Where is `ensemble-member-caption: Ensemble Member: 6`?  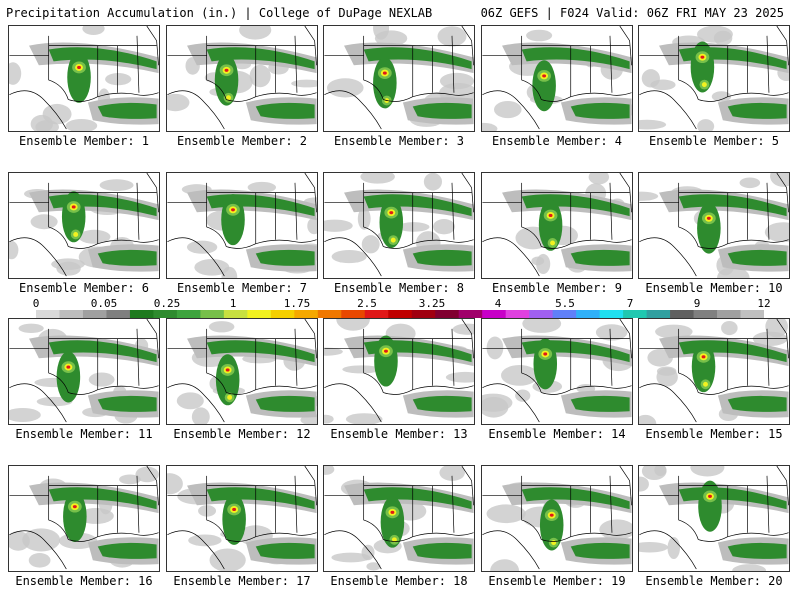
ensemble-member-caption: Ensemble Member: 6 is located at coordinates (84, 288).